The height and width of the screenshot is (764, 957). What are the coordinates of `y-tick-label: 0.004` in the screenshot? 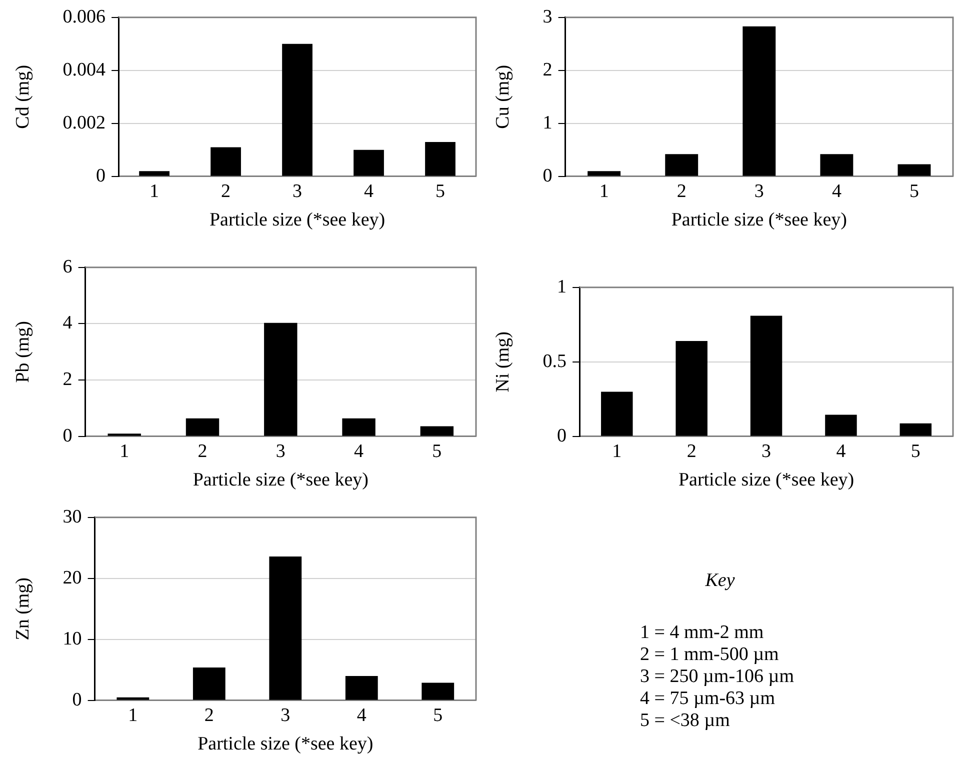 It's located at (84, 69).